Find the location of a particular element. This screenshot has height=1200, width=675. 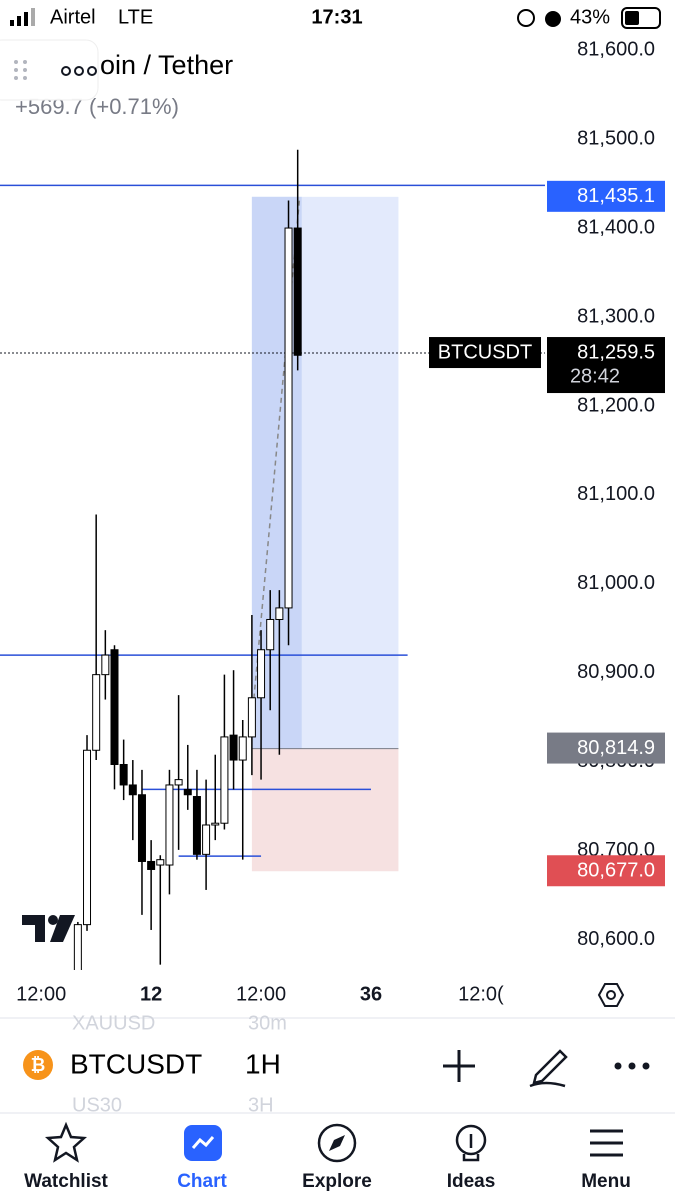

nav-explore: Explore is located at coordinates (337, 1157).